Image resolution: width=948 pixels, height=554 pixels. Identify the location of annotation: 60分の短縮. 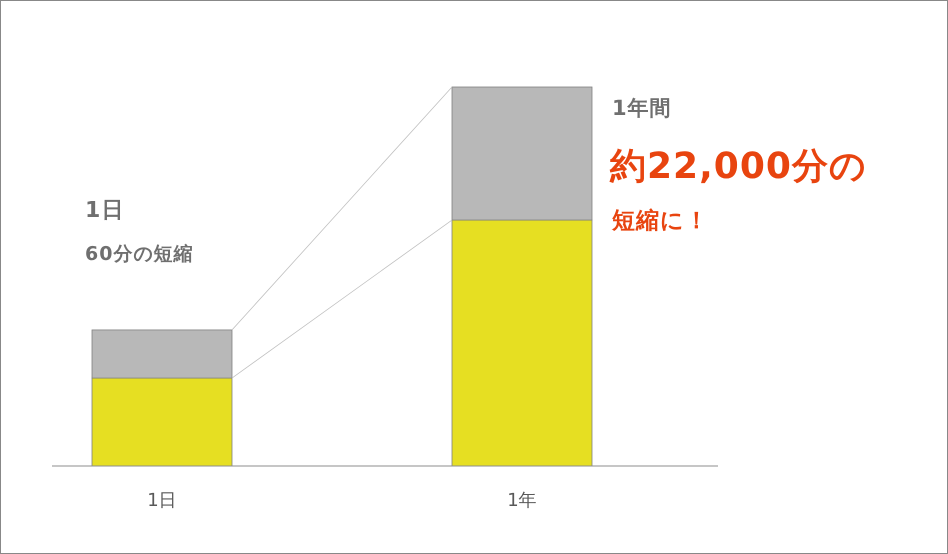
(139, 254).